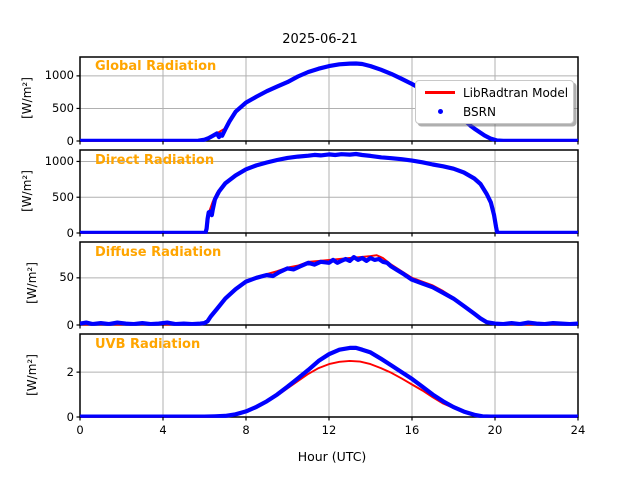 The image size is (640, 480). Describe the element at coordinates (440, 92) in the screenshot. I see `model-line-swatch` at that location.